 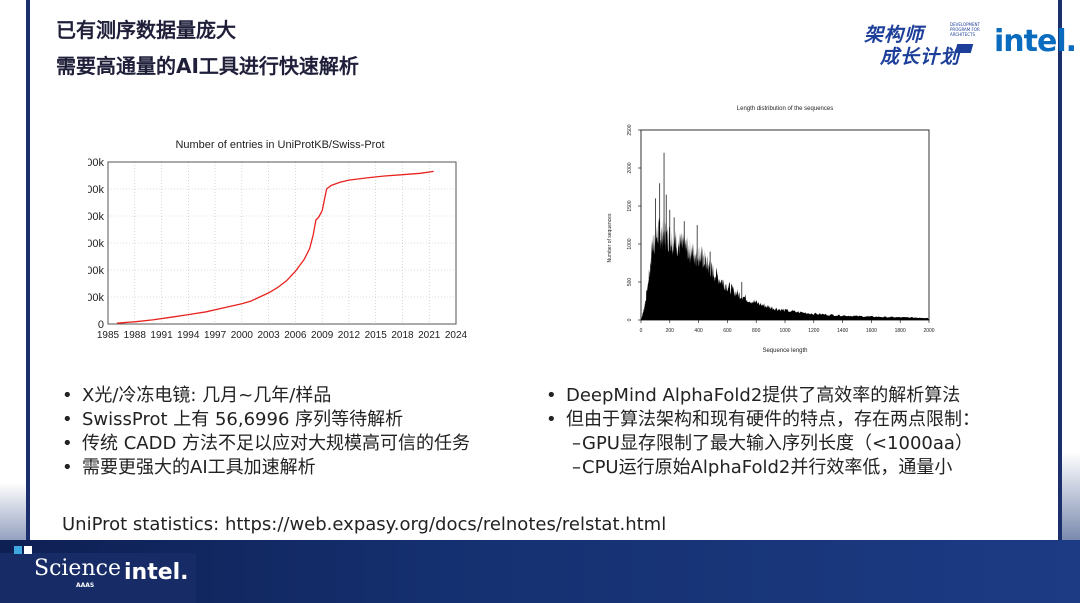 I want to click on science-logo: Science, so click(x=77, y=568).